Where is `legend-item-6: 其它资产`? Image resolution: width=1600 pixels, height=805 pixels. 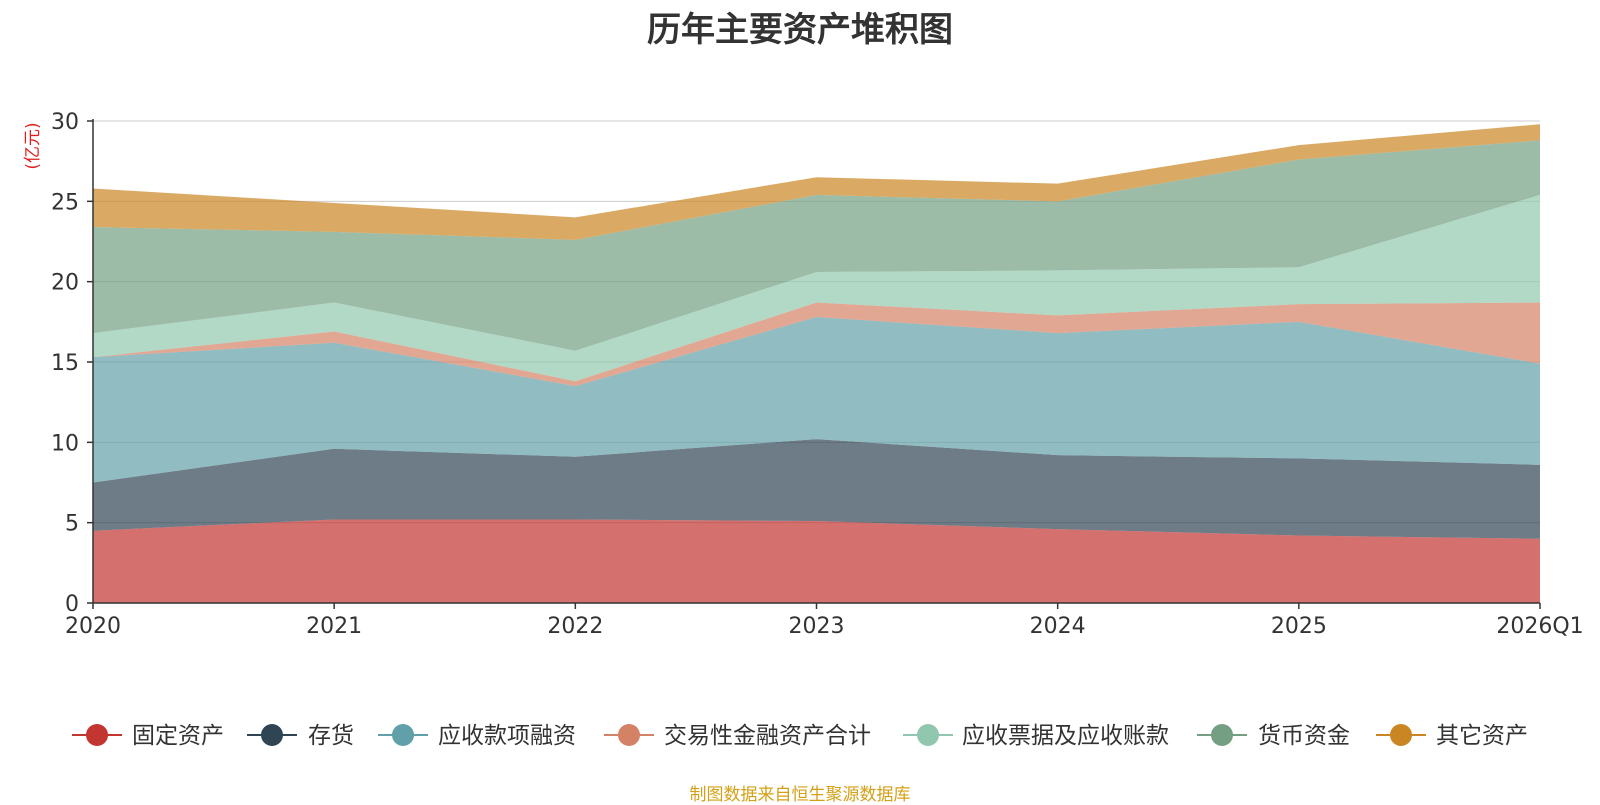 legend-item-6: 其它资产 is located at coordinates (1452, 736).